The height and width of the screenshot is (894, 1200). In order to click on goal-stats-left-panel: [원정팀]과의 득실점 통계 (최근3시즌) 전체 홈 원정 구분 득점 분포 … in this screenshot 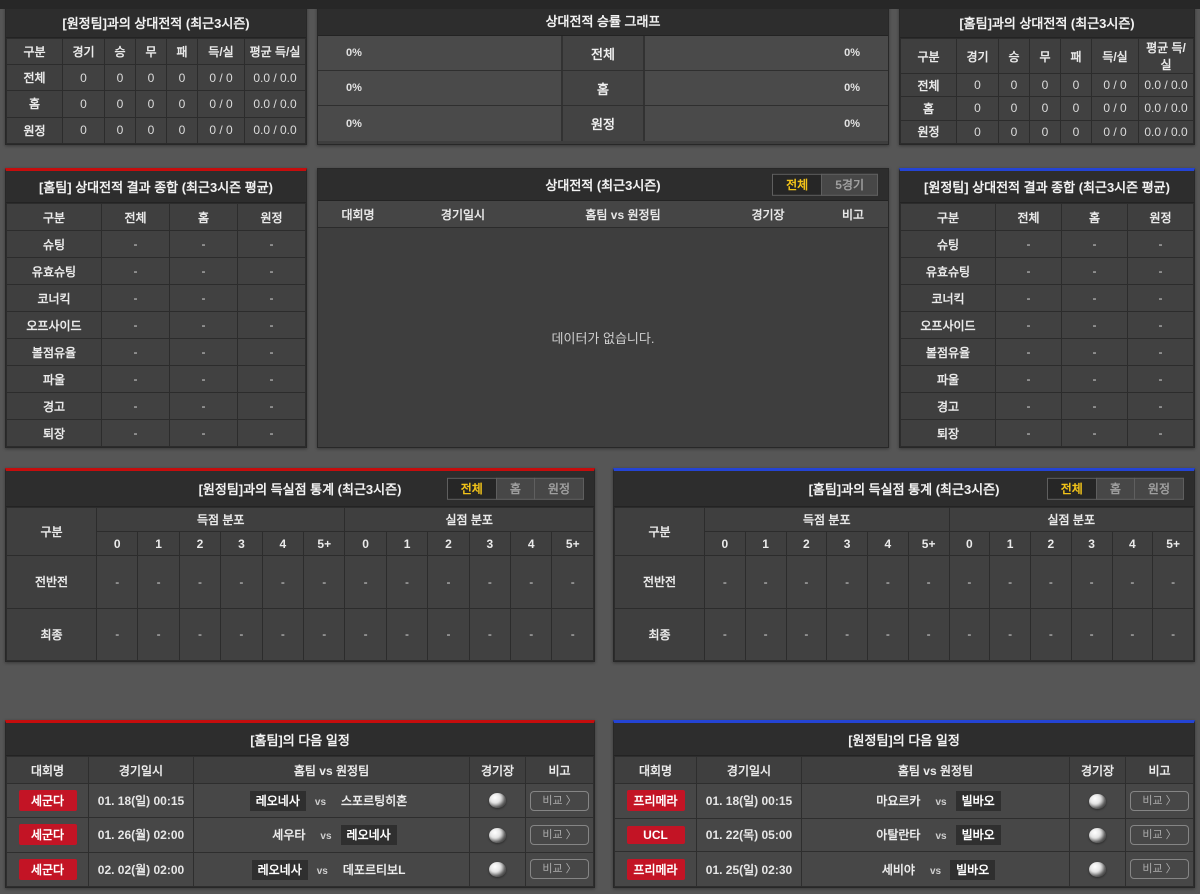, I will do `click(300, 565)`.